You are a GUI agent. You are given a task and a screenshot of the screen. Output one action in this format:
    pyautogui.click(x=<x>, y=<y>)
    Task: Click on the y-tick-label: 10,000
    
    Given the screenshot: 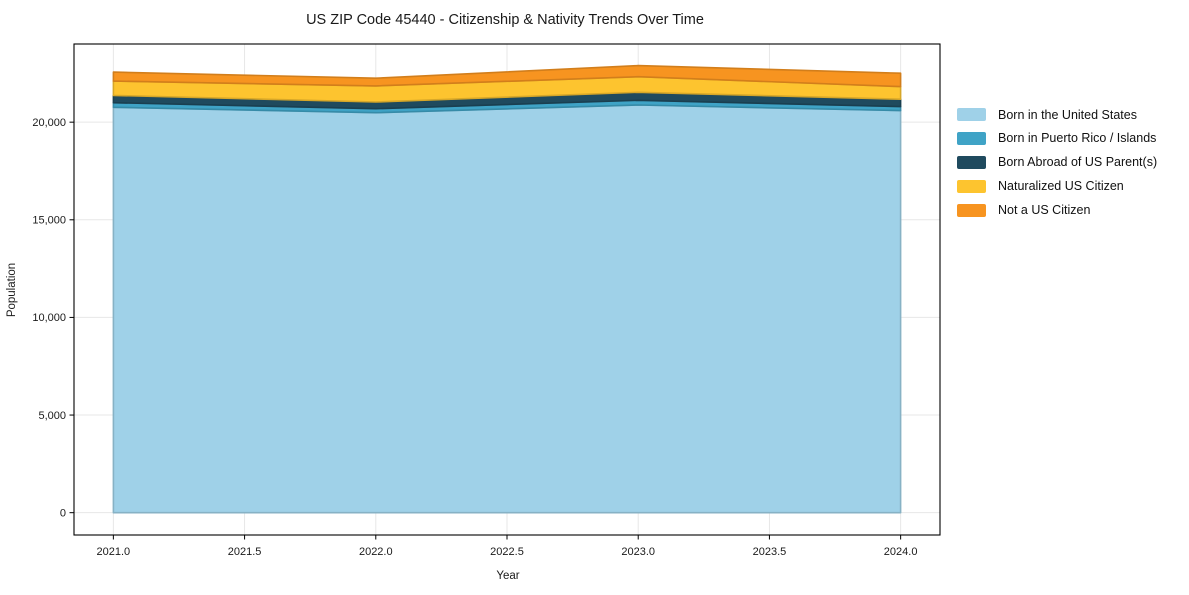 What is the action you would take?
    pyautogui.click(x=49, y=318)
    